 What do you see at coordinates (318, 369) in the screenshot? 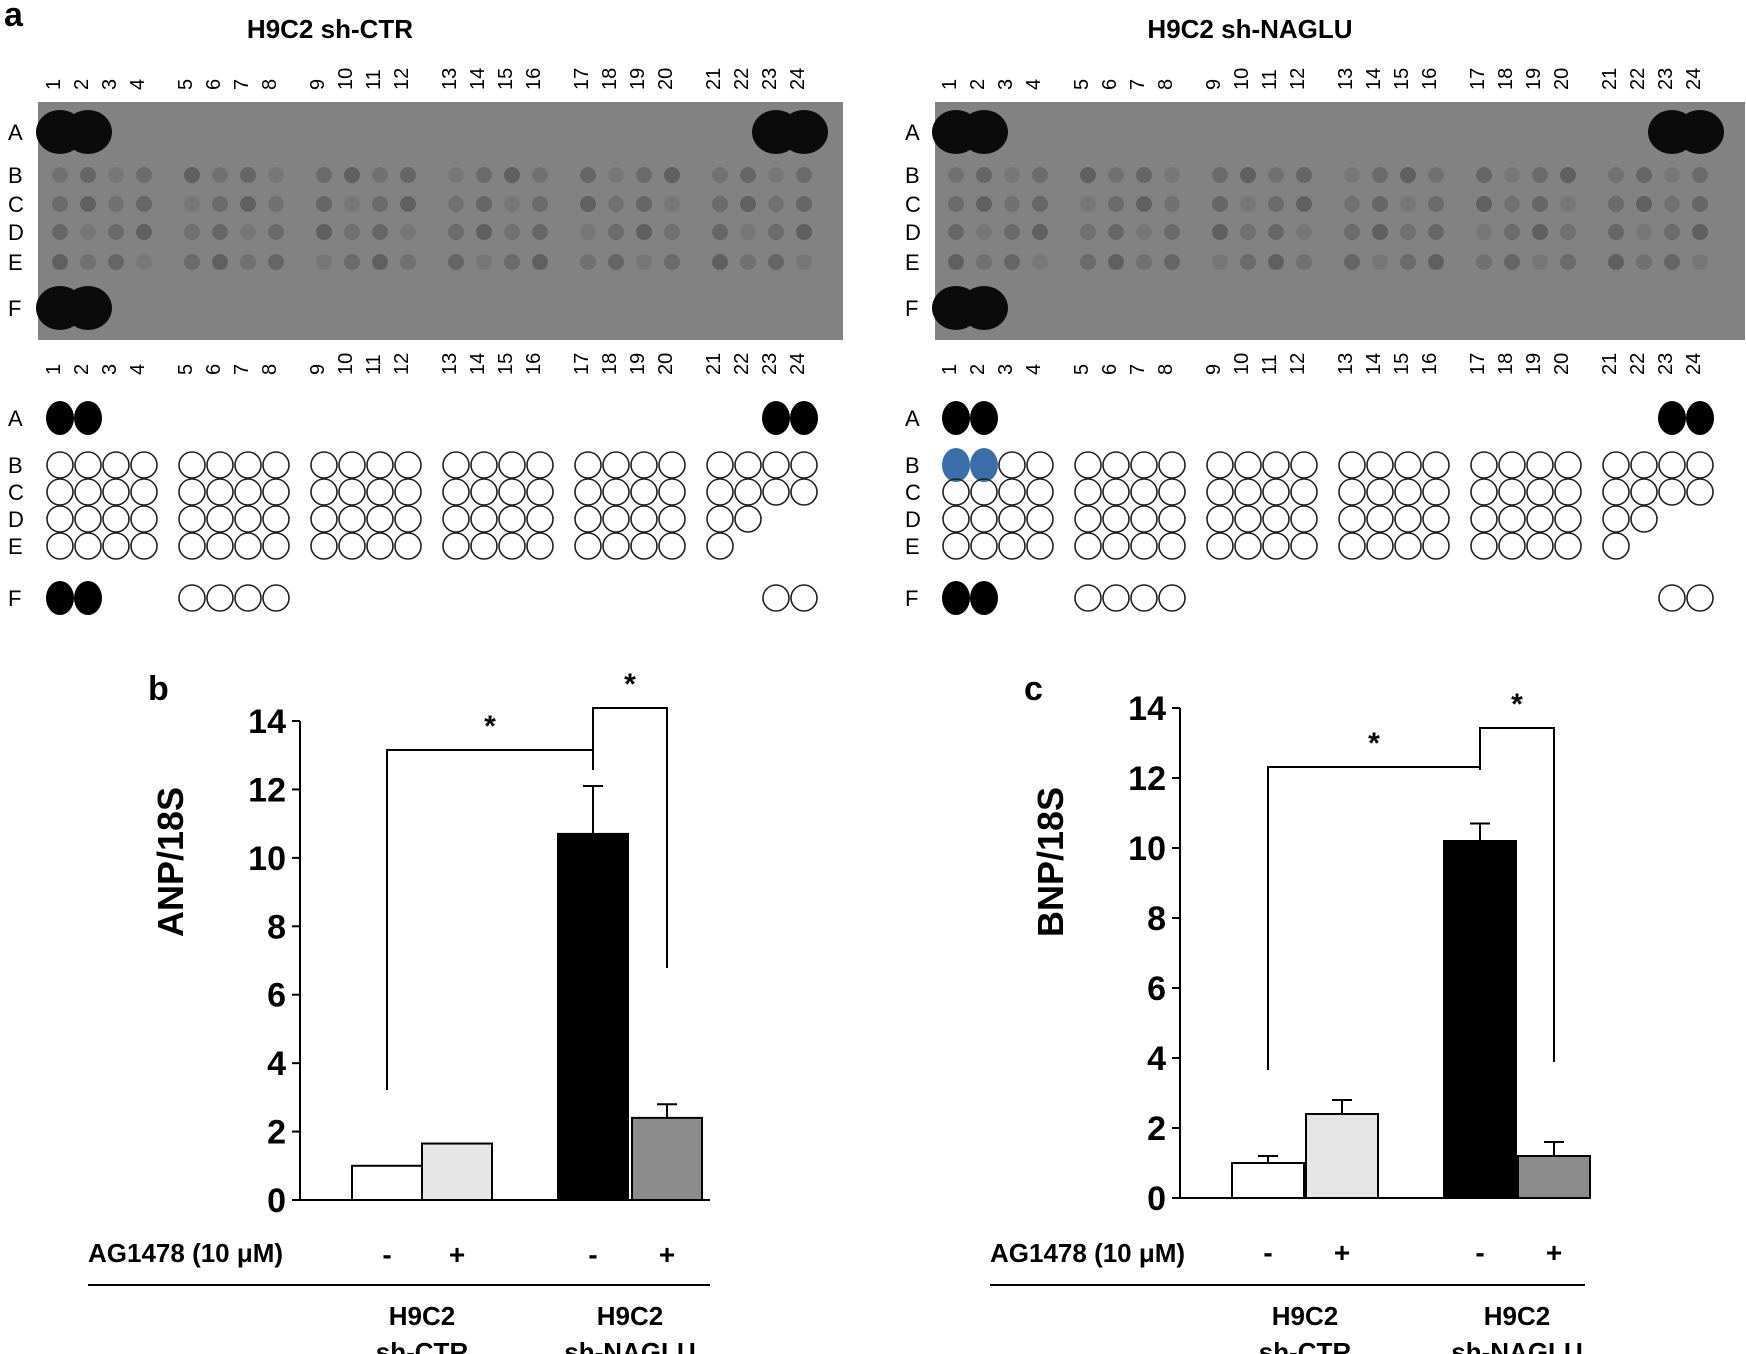
I see `left-column-label-bottom-9: 9` at bounding box center [318, 369].